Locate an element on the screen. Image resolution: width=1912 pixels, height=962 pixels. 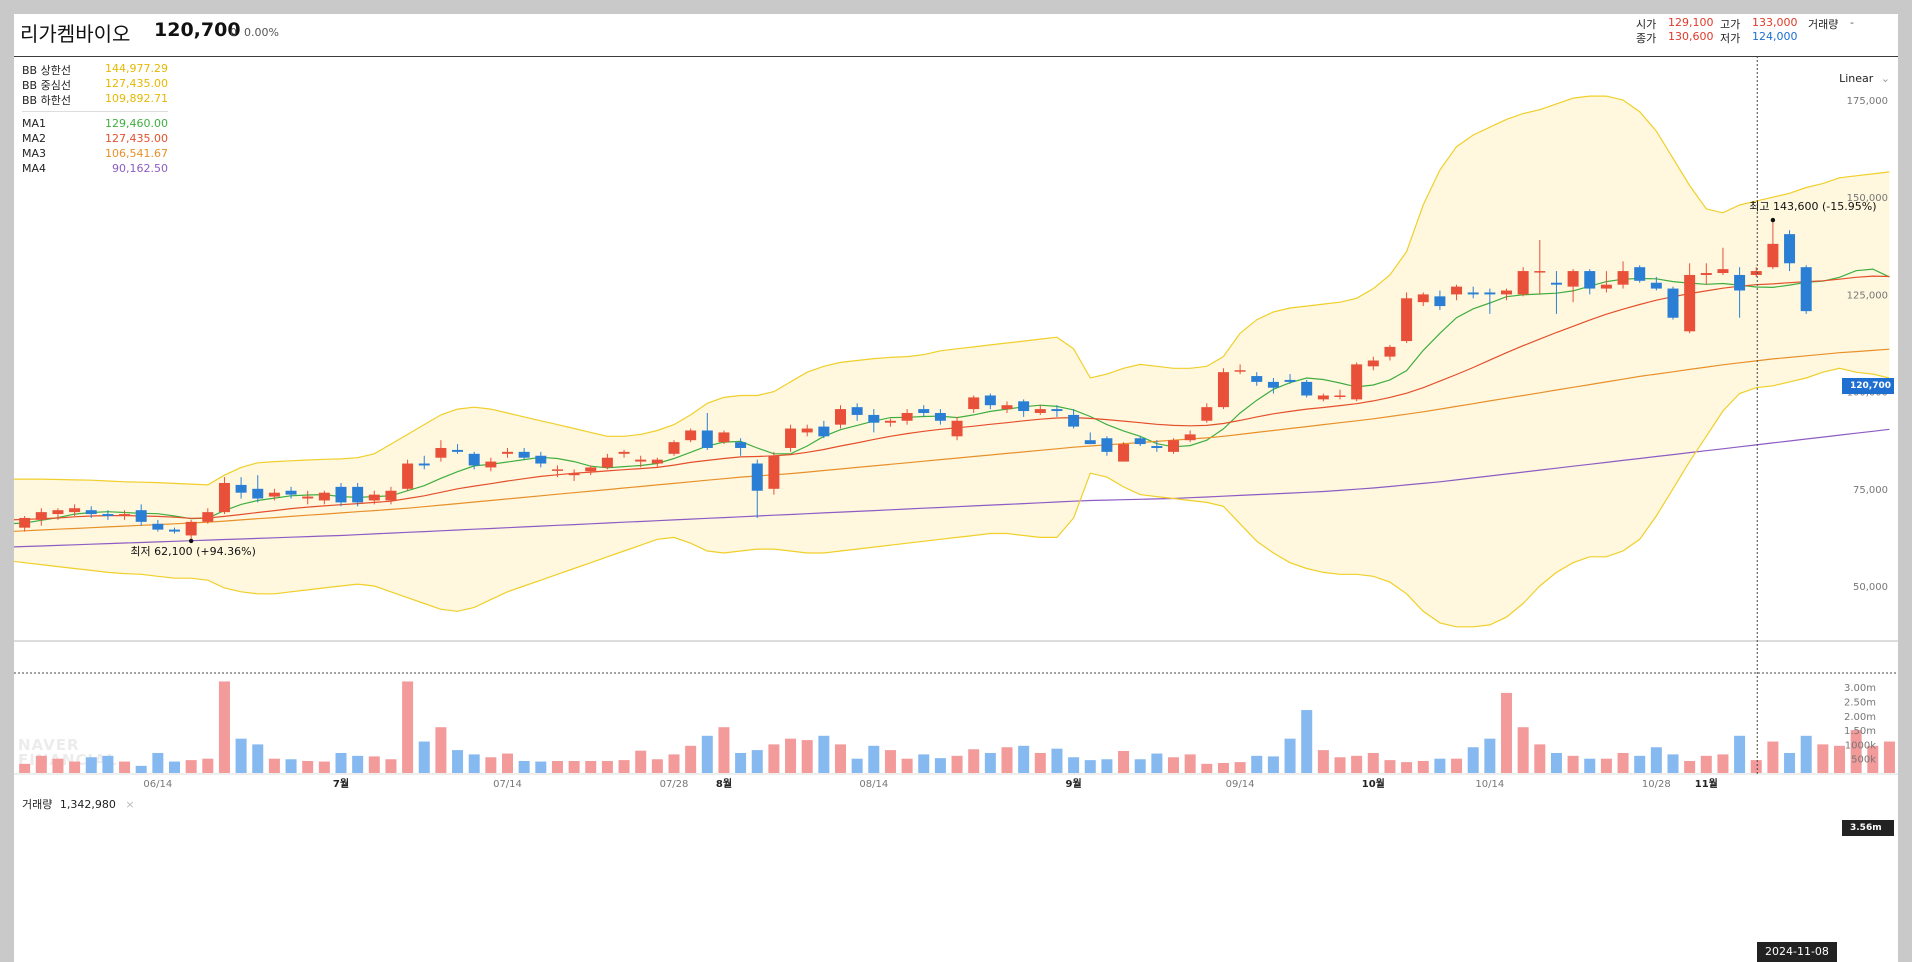
close-icon: × is located at coordinates (130, 804).